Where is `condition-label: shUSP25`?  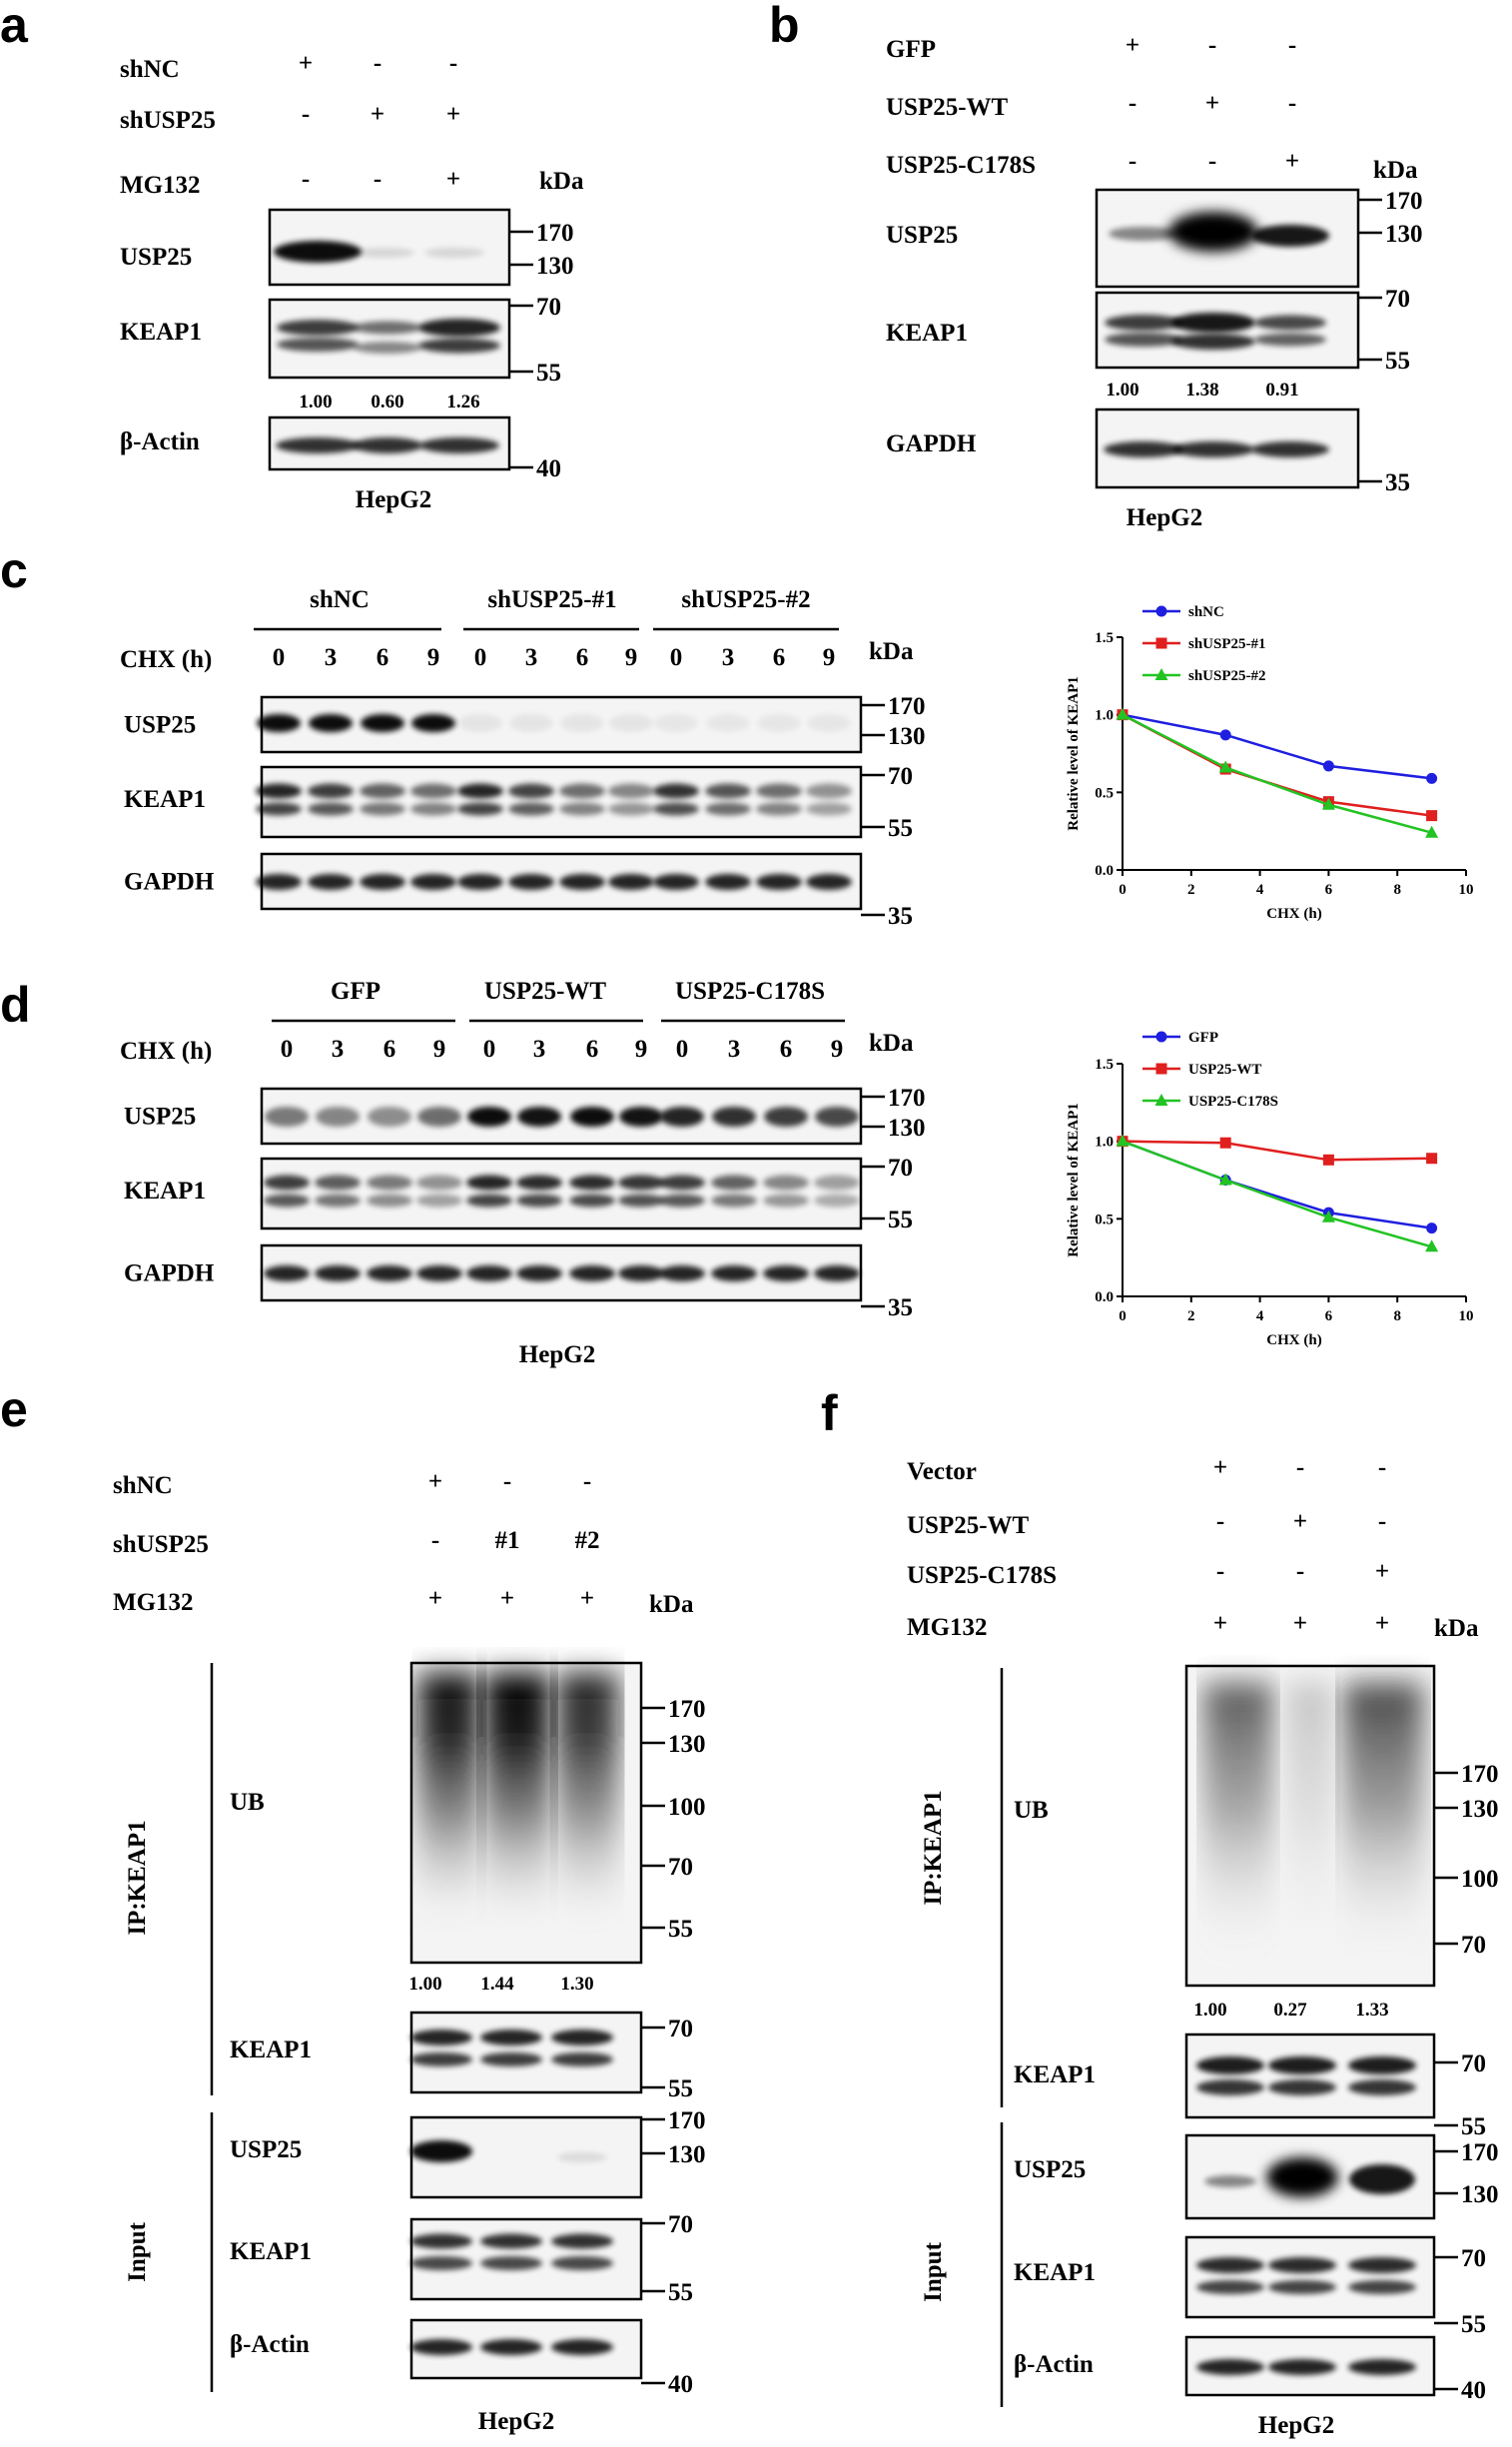 condition-label: shUSP25 is located at coordinates (161, 1544).